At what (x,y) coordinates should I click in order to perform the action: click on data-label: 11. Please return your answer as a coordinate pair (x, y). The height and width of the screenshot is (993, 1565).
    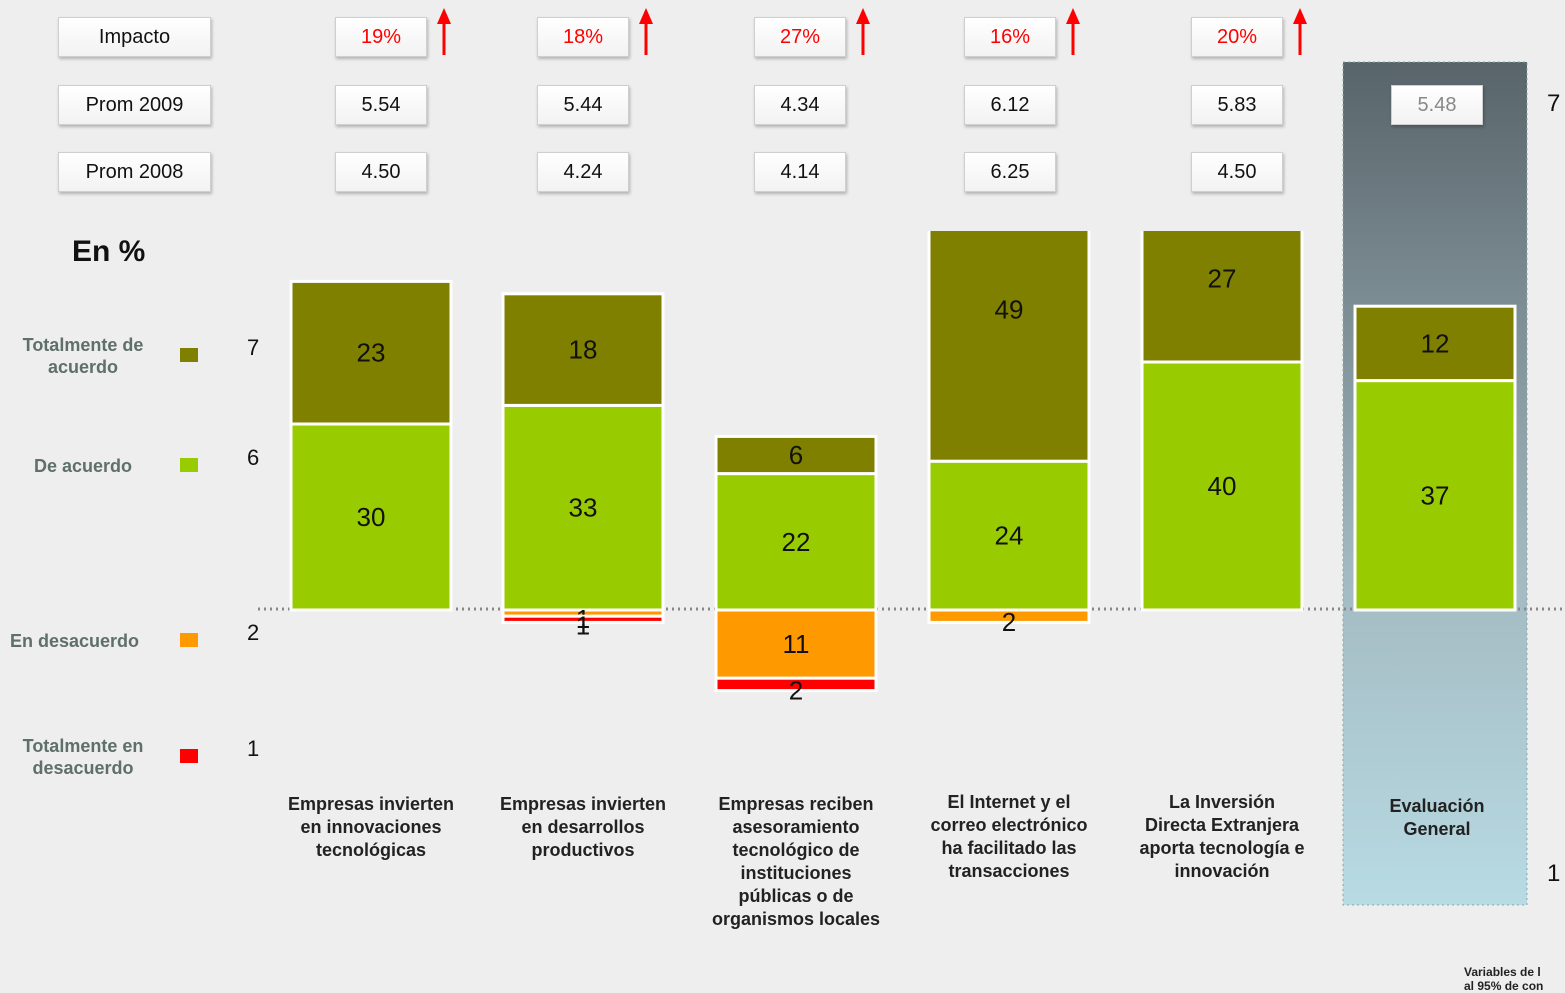
    Looking at the image, I should click on (796, 644).